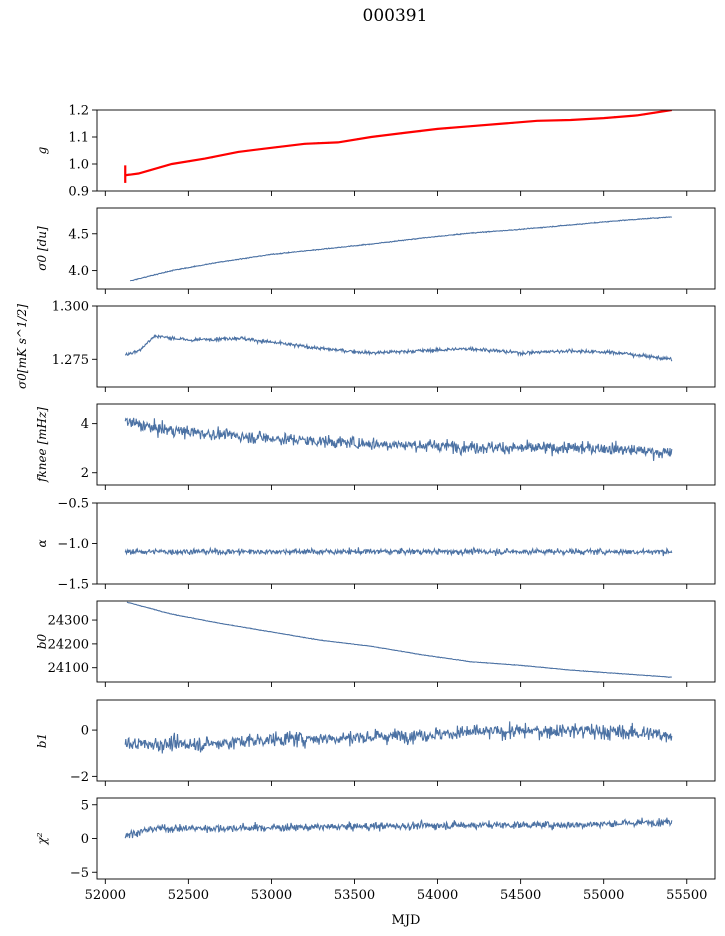 The width and height of the screenshot is (725, 936). I want to click on y-tick-label: 0.9, so click(78, 192).